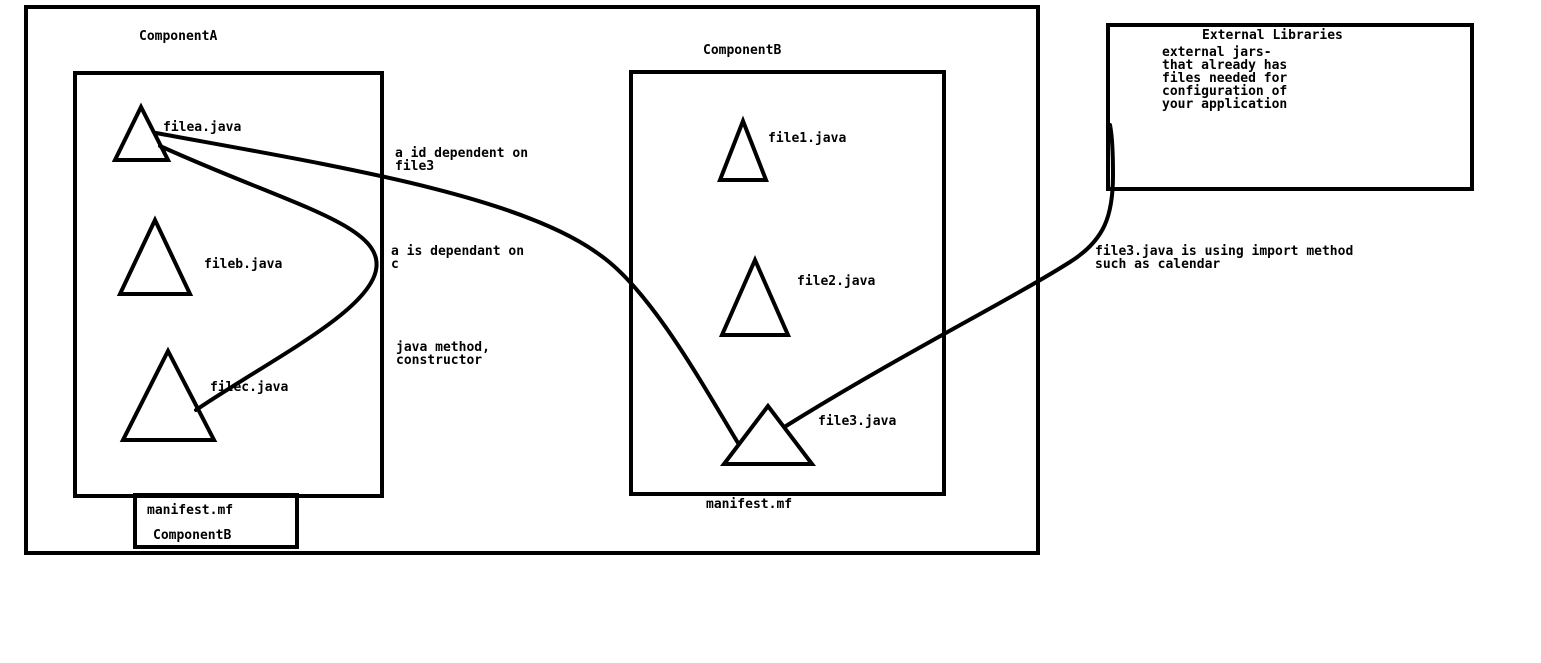 The width and height of the screenshot is (1541, 663). Describe the element at coordinates (461, 153) in the screenshot. I see `annotation-line: a id dependent on` at that location.